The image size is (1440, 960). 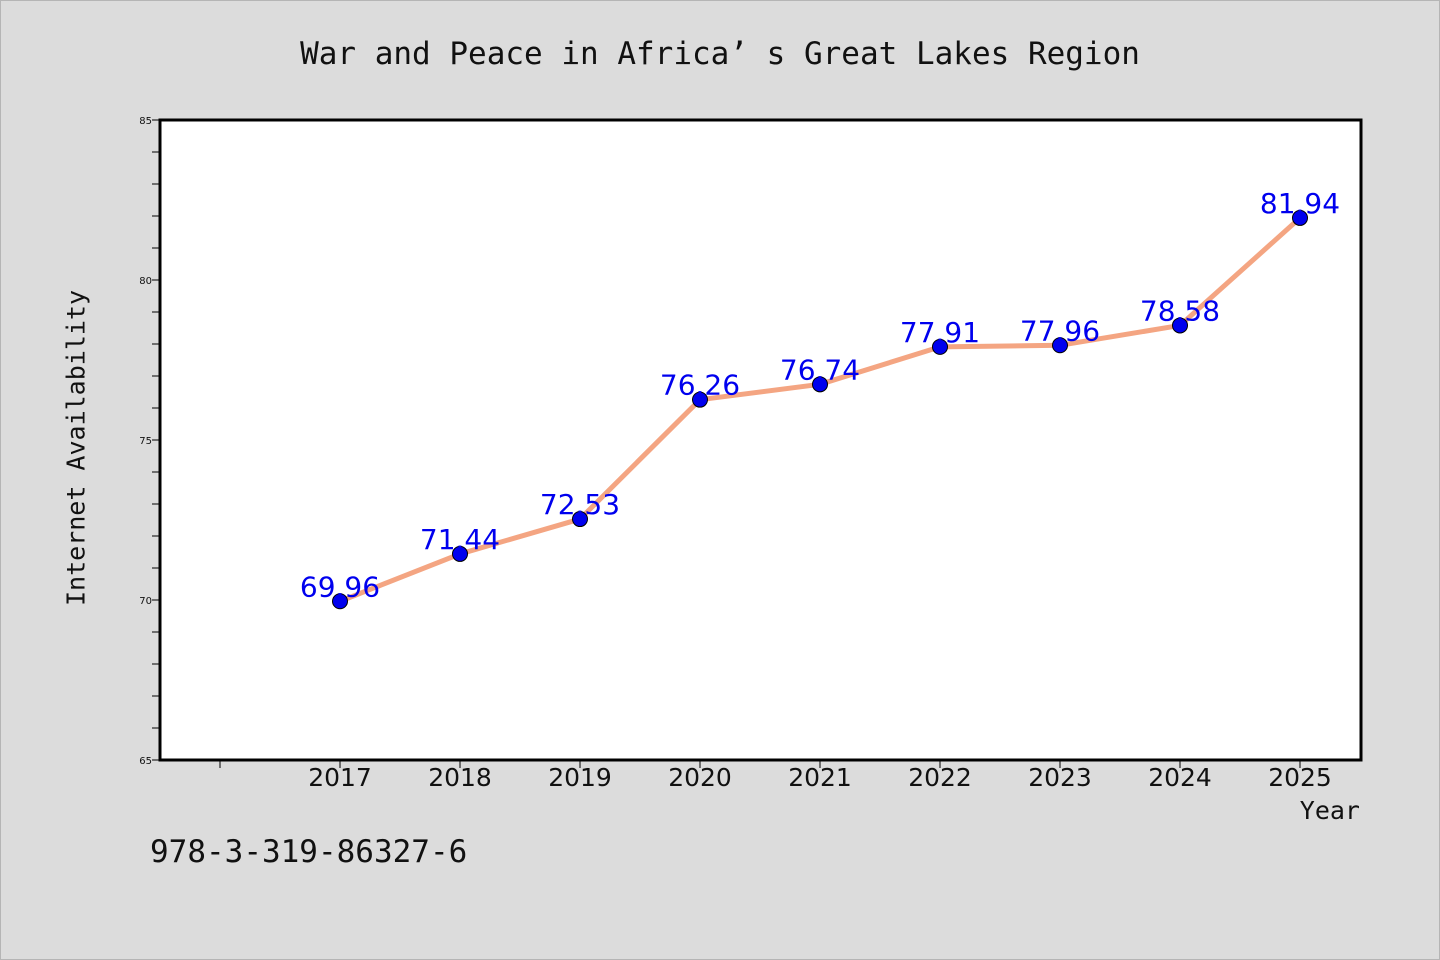 I want to click on y-tick-label: 65, so click(x=145, y=761).